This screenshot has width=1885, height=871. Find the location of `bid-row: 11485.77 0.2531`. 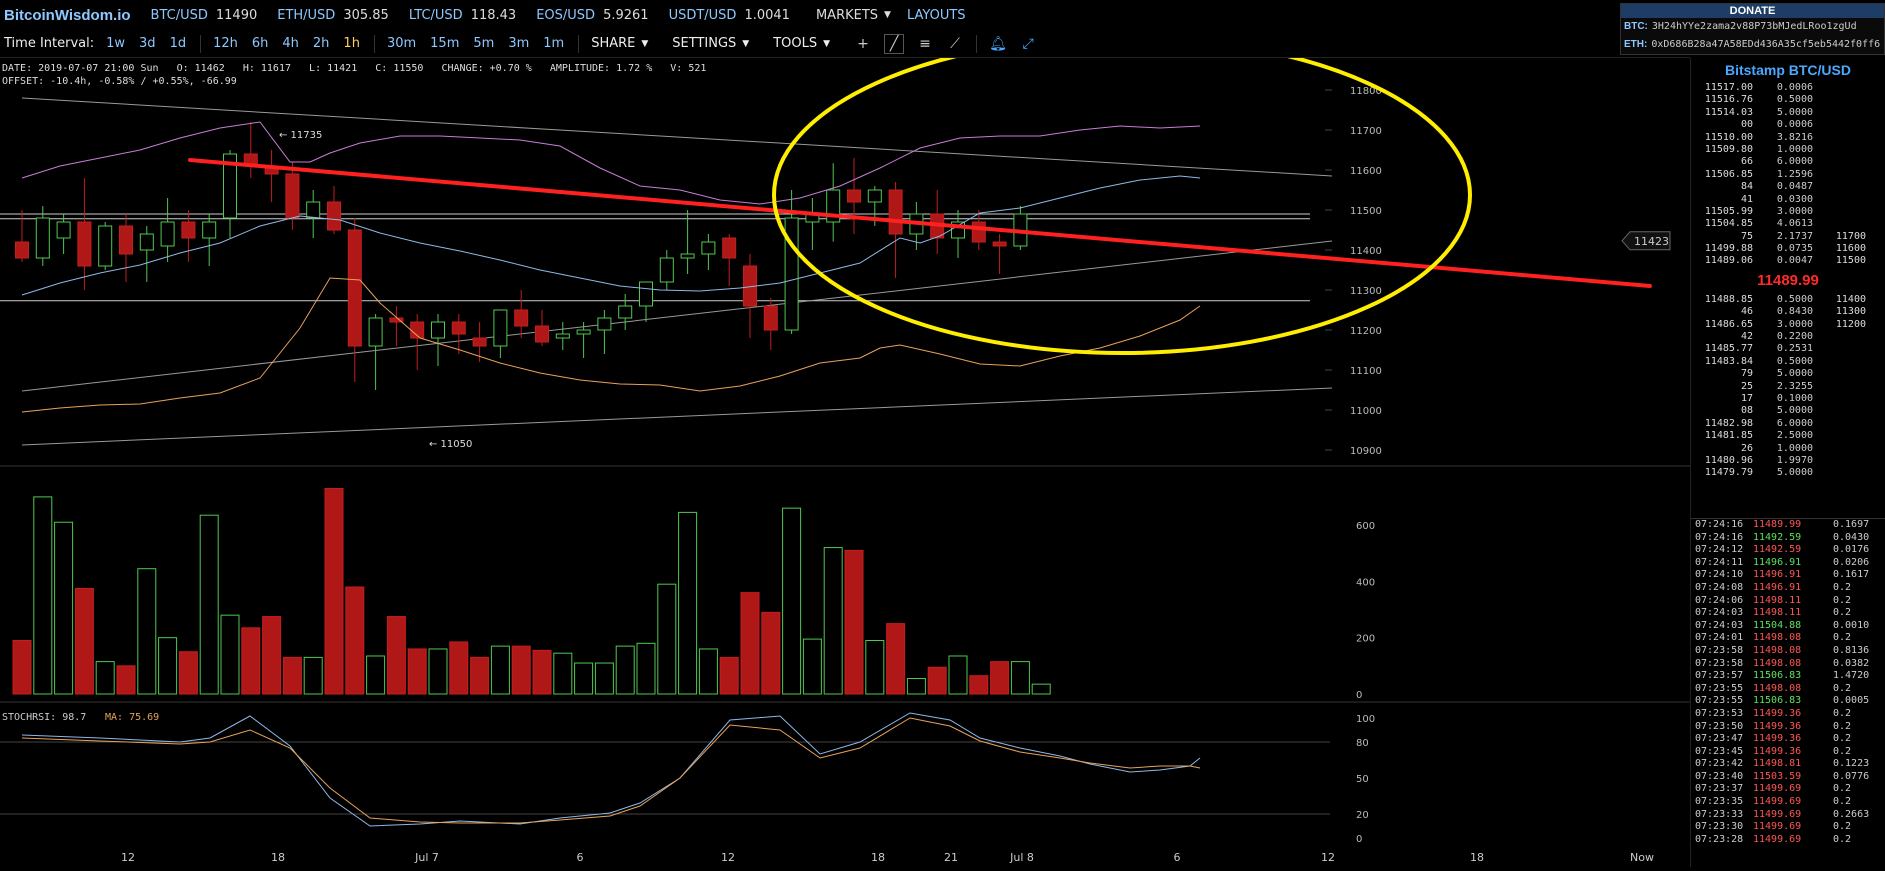

bid-row: 11485.77 0.2531 is located at coordinates (1788, 349).